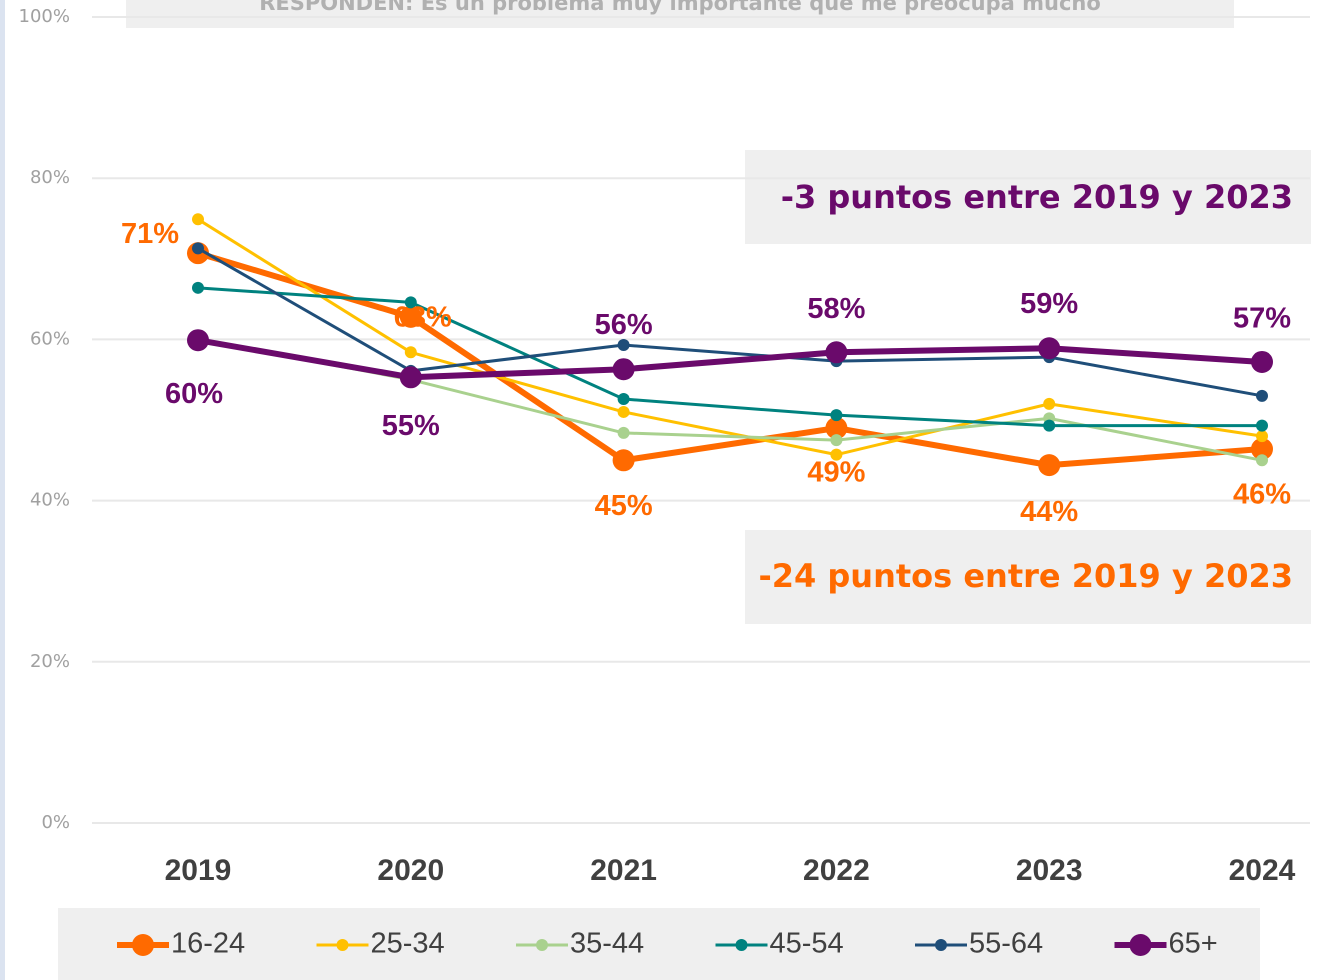 Image resolution: width=1319 pixels, height=980 pixels. I want to click on data-label: 59%, so click(1049, 304).